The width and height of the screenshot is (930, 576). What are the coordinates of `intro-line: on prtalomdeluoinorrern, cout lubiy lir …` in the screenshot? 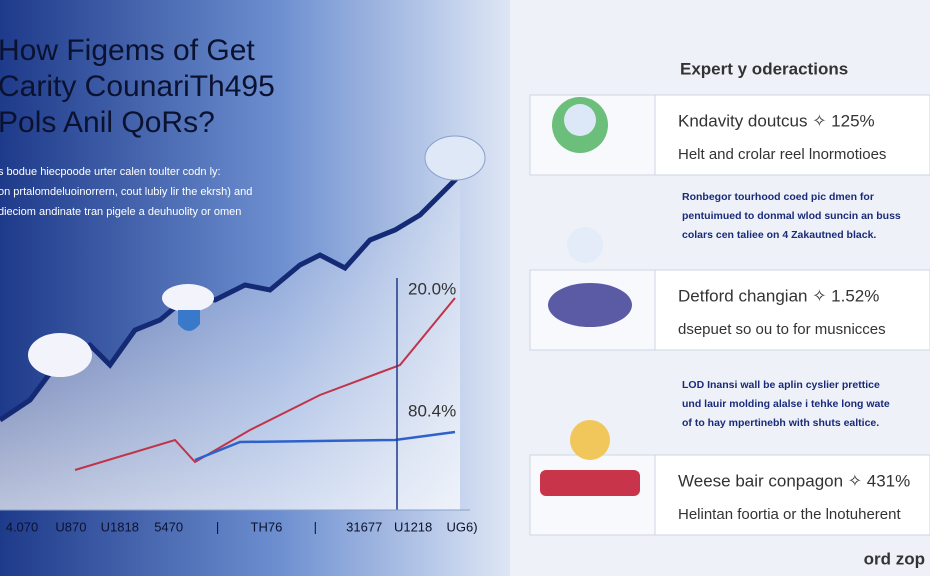 It's located at (126, 192).